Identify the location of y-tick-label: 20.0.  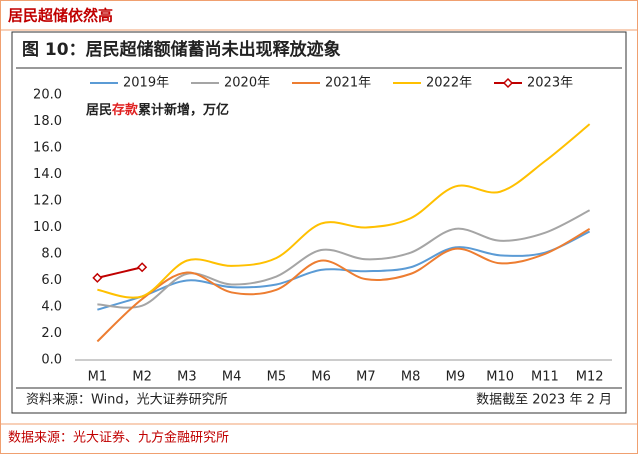
(47, 95).